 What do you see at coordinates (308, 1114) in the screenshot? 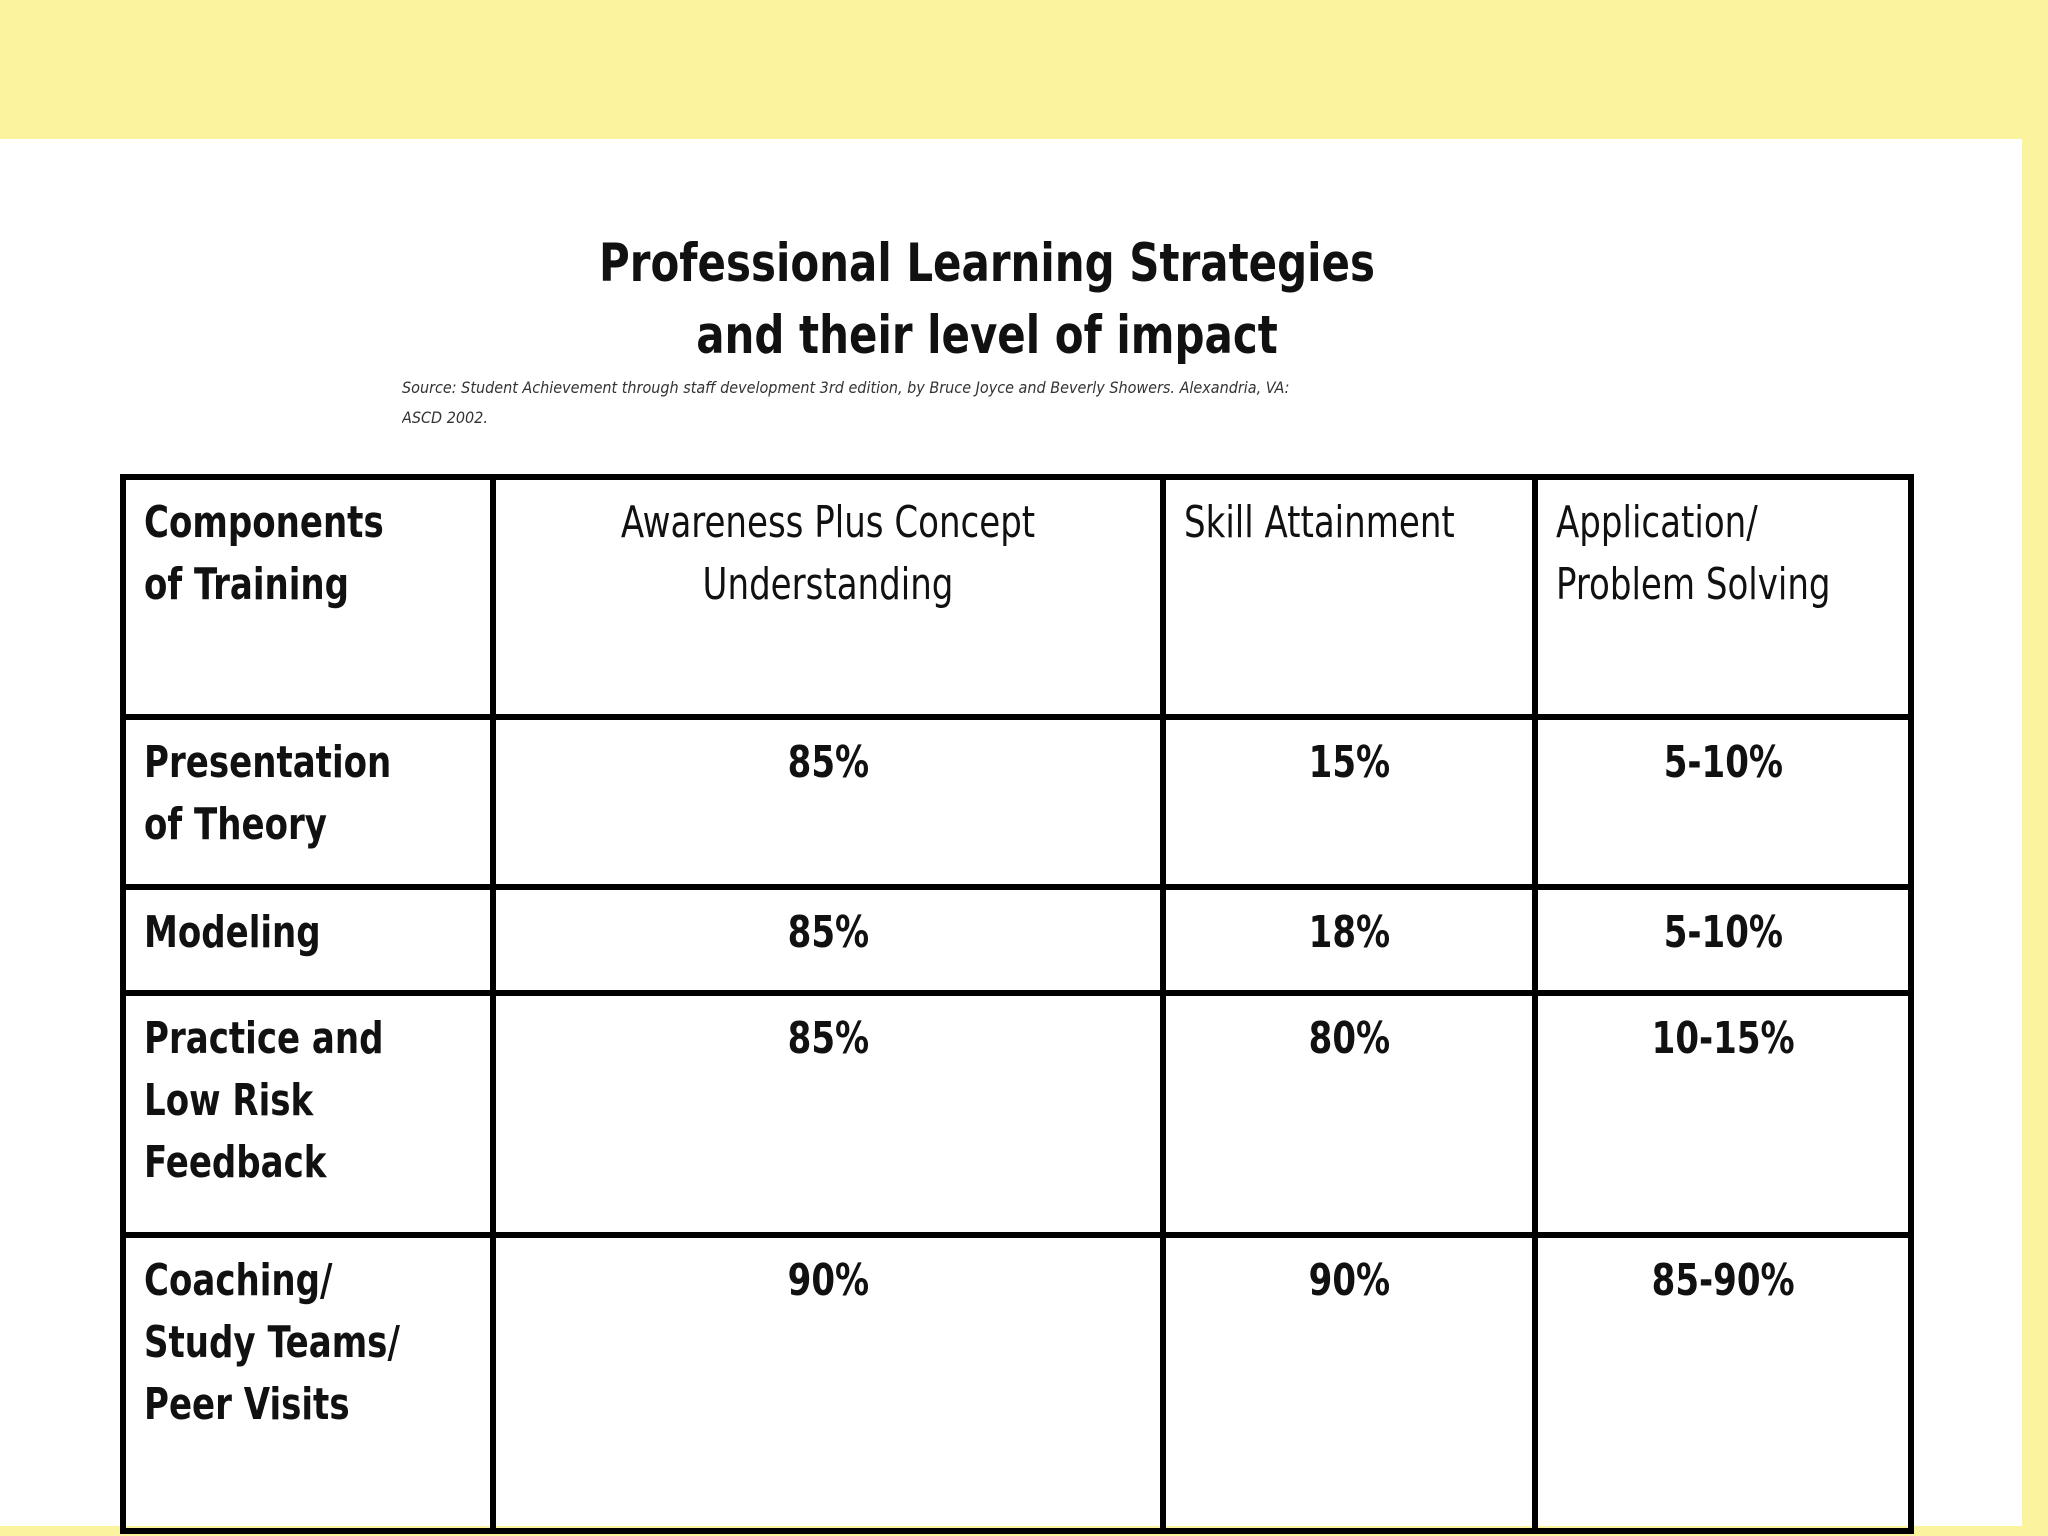
I see `row-label: Practice and Low Risk Feedback` at bounding box center [308, 1114].